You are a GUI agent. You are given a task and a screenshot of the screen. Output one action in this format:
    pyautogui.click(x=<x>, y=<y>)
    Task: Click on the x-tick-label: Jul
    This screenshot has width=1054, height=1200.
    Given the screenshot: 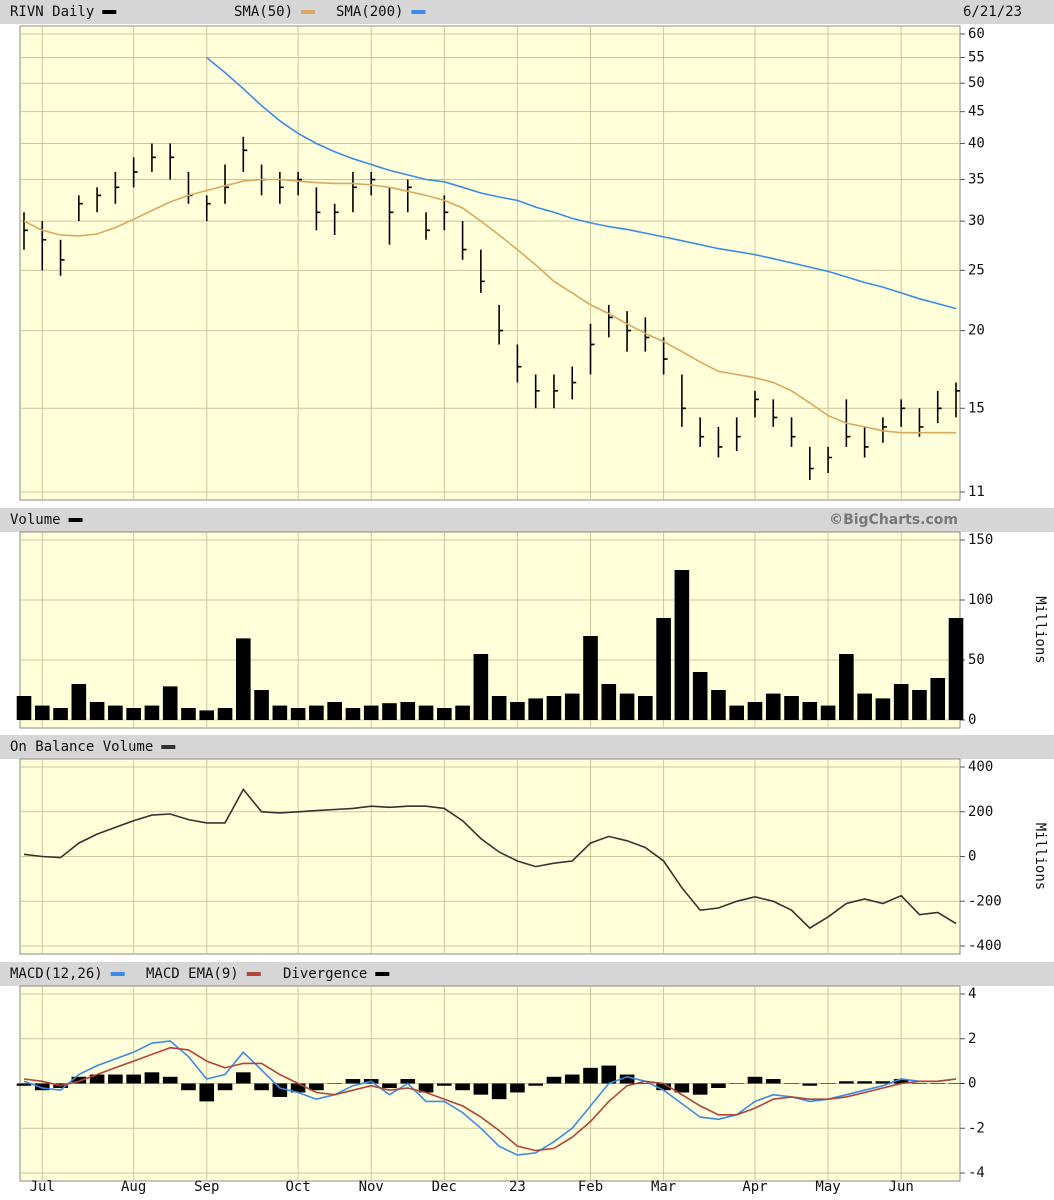 What is the action you would take?
    pyautogui.click(x=42, y=1187)
    